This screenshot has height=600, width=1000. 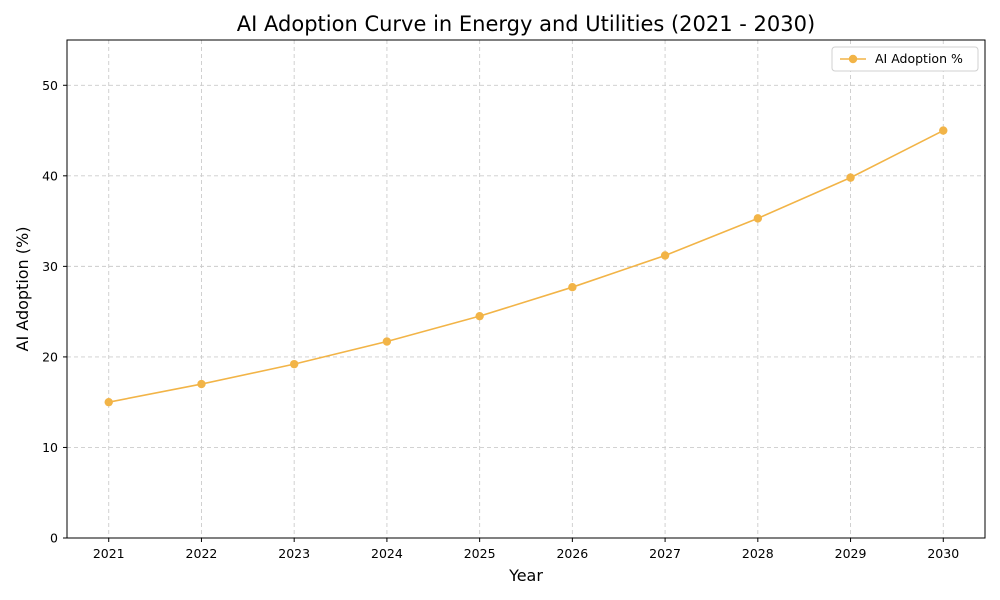 What do you see at coordinates (294, 553) in the screenshot?
I see `x-tick-label: 2023` at bounding box center [294, 553].